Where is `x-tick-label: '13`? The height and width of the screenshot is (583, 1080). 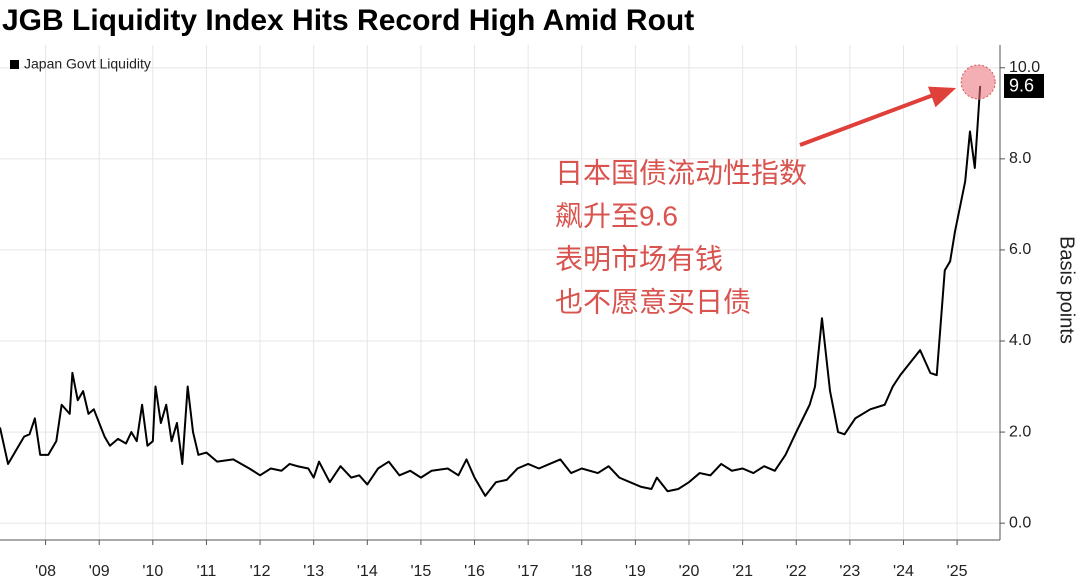
x-tick-label: '13 is located at coordinates (313, 571).